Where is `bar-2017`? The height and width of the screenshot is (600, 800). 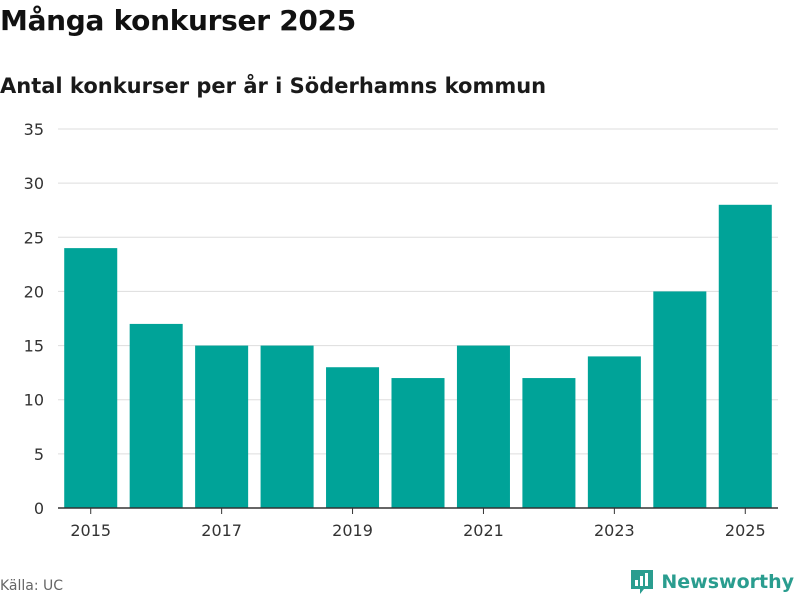 bar-2017 is located at coordinates (222, 426).